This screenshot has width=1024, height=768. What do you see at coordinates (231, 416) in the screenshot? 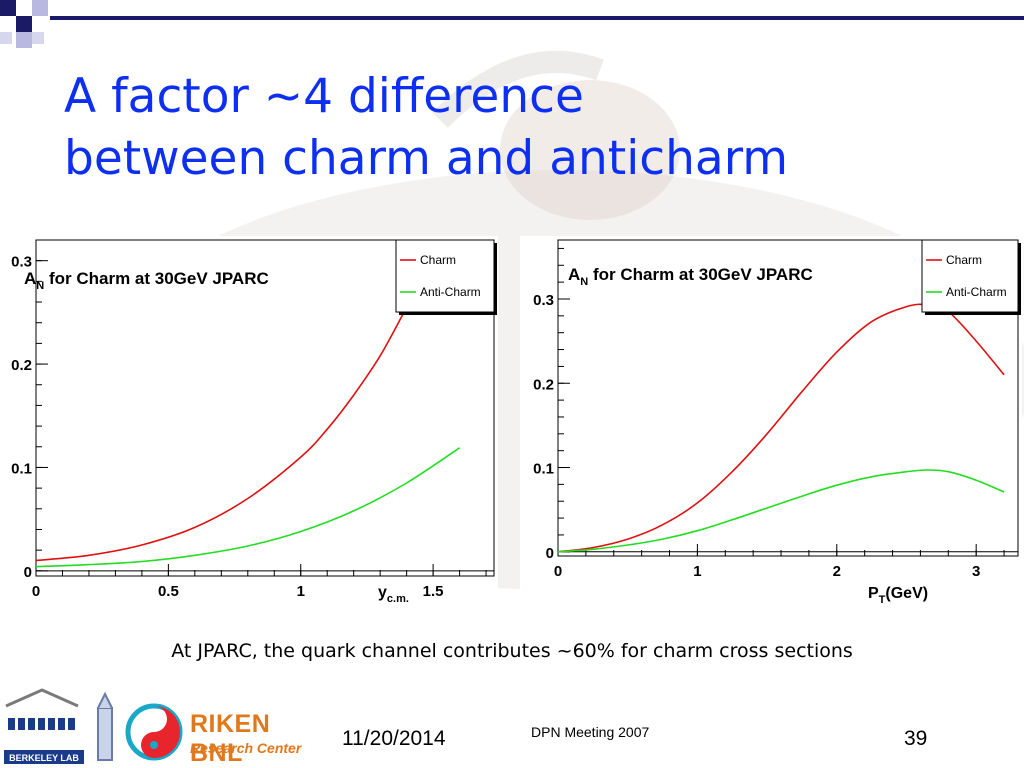
I see `series-line-charm` at bounding box center [231, 416].